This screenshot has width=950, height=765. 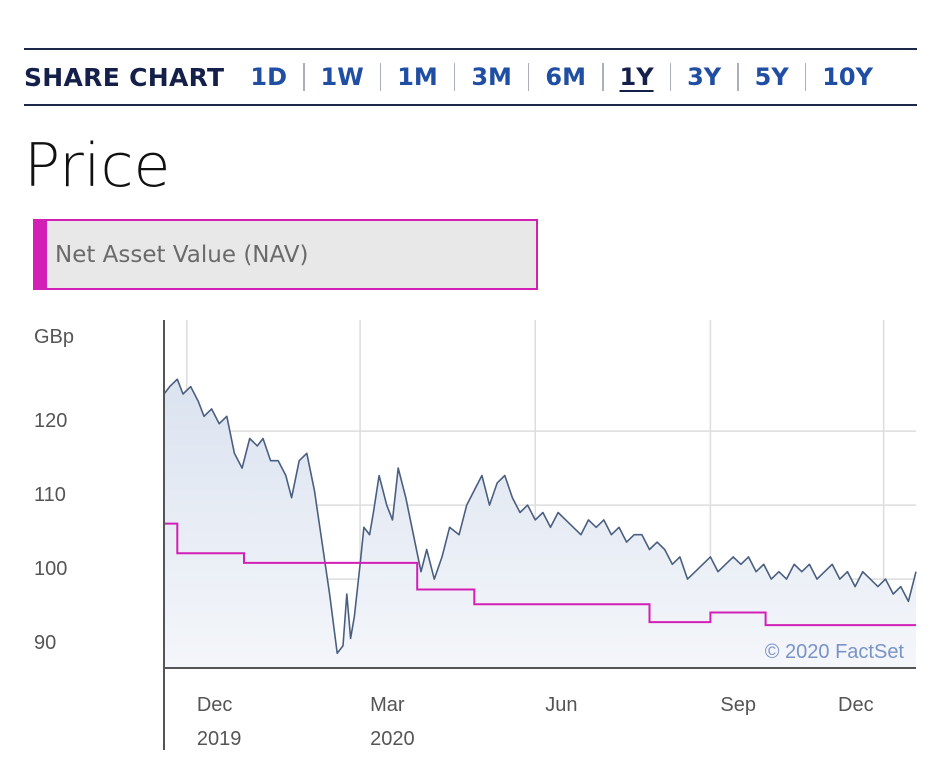 I want to click on price-heading: Price, so click(x=97, y=166).